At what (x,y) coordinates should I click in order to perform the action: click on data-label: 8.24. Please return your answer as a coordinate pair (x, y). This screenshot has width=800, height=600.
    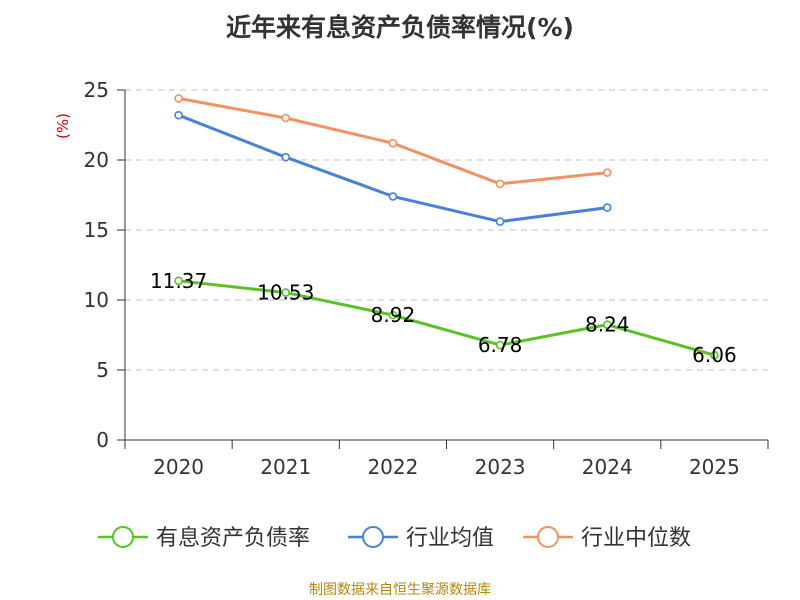
    Looking at the image, I should click on (607, 325).